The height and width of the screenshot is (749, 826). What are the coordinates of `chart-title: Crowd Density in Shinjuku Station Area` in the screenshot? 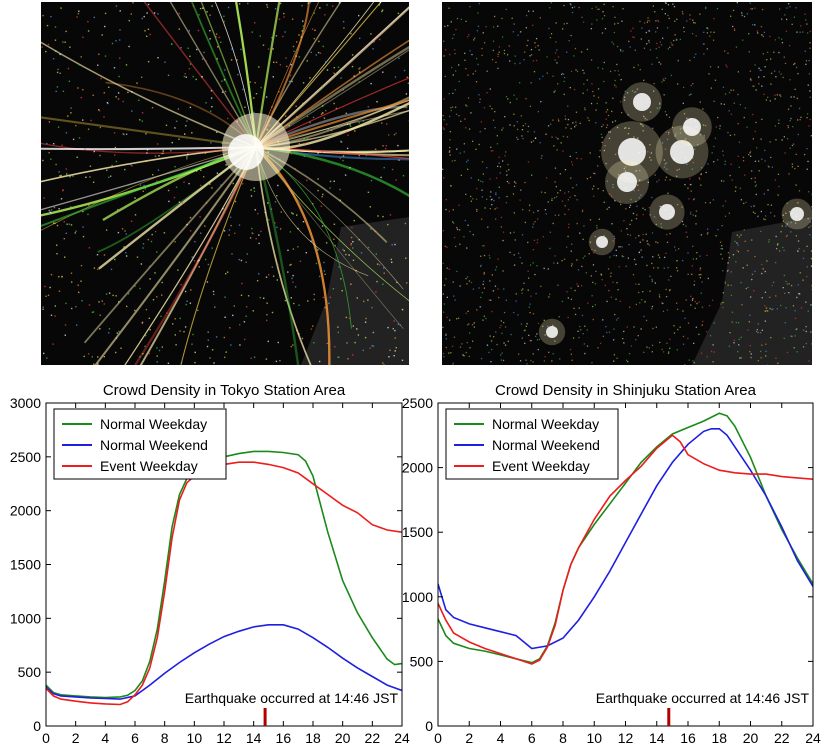 It's located at (626, 390).